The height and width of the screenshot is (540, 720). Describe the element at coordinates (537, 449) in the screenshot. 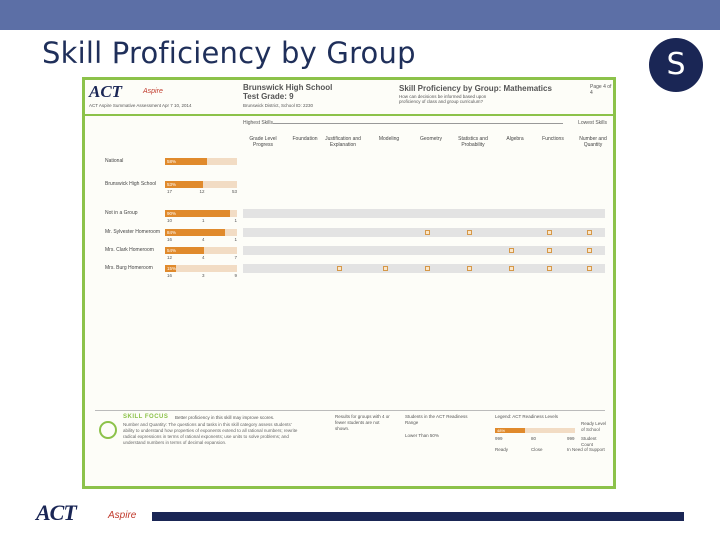

I see `legend-label-close: Close` at that location.